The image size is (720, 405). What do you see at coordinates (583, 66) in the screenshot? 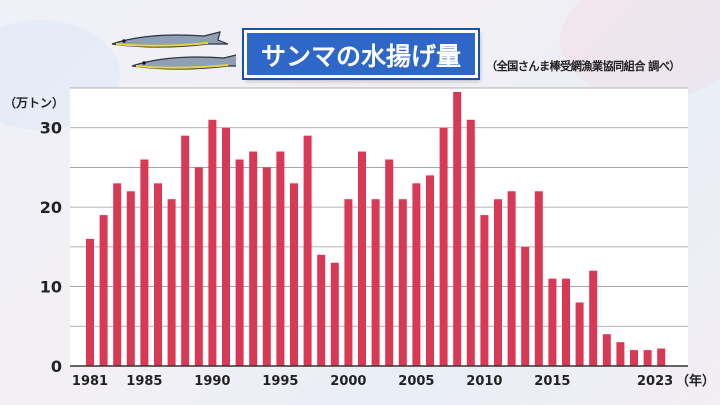
I see `chart-source: （全国さんま棒受網漁業協同組合 調べ）` at bounding box center [583, 66].